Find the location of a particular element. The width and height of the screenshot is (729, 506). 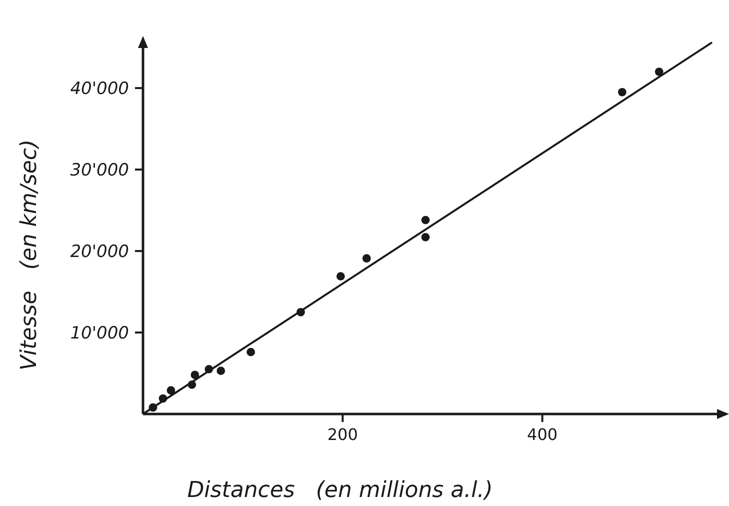

x-axis-title: Distances (en millions a.l.) is located at coordinates (340, 490).